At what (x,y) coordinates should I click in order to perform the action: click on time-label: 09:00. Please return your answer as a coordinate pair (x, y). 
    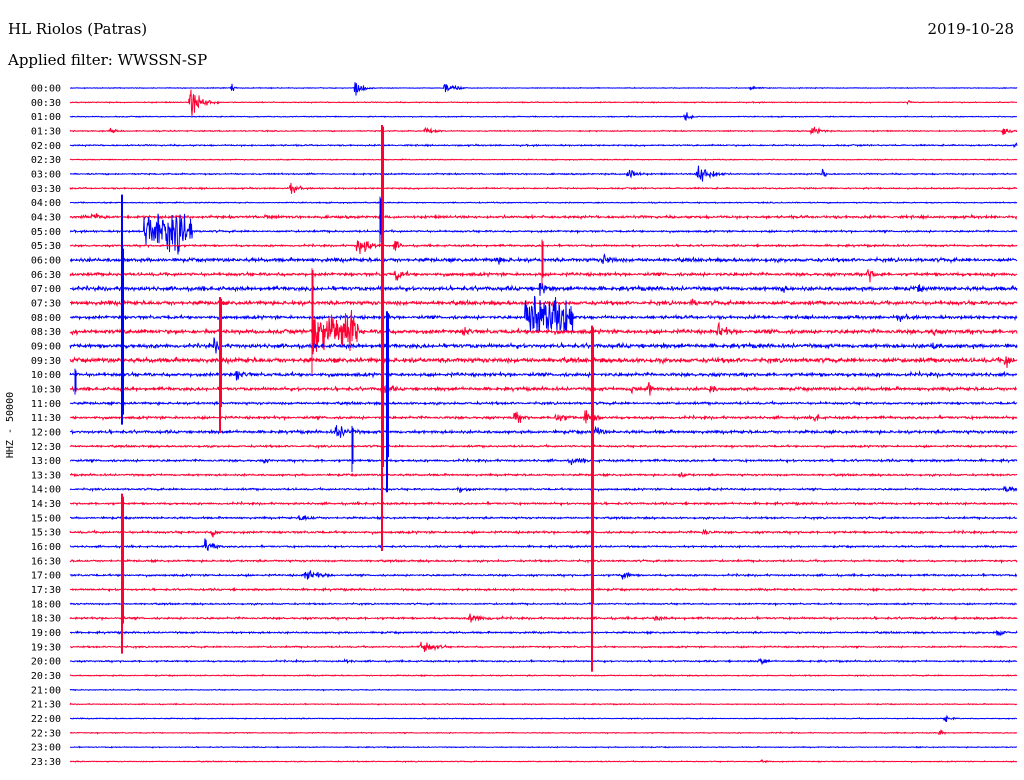
    Looking at the image, I should click on (46, 346).